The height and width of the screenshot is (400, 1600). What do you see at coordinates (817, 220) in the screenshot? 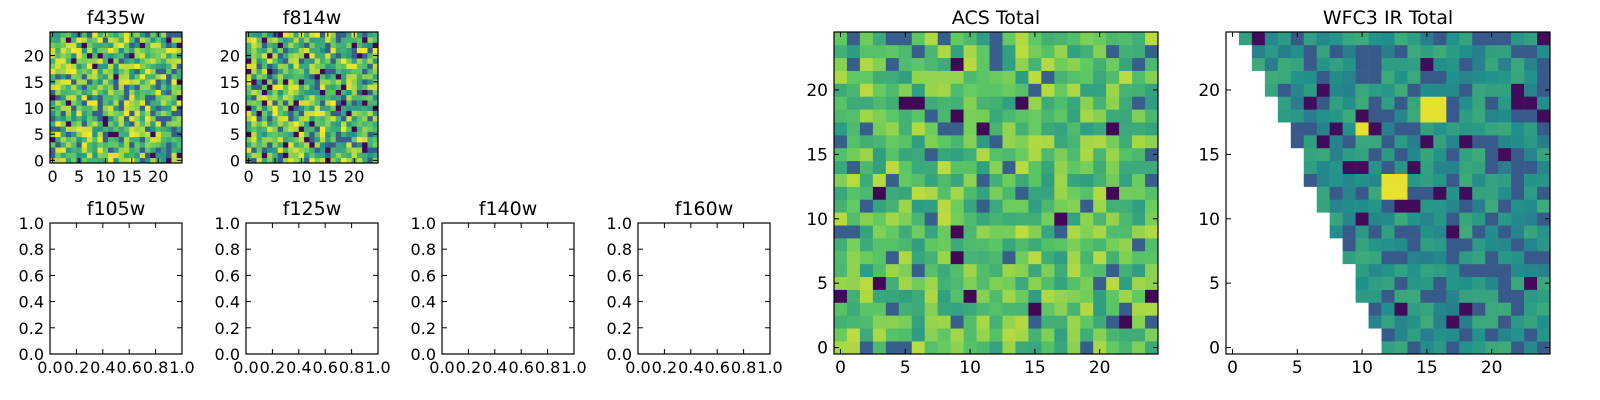
I see `y-tick-label: 10` at bounding box center [817, 220].